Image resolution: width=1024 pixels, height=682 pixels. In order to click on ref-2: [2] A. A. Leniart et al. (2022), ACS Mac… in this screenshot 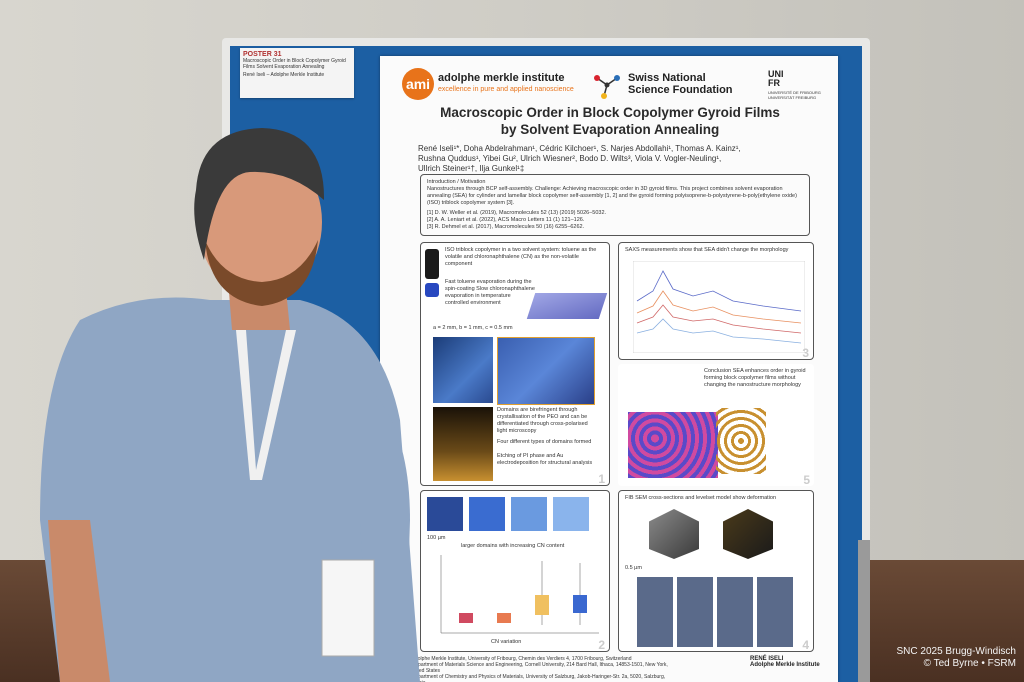, I will do `click(506, 220)`.